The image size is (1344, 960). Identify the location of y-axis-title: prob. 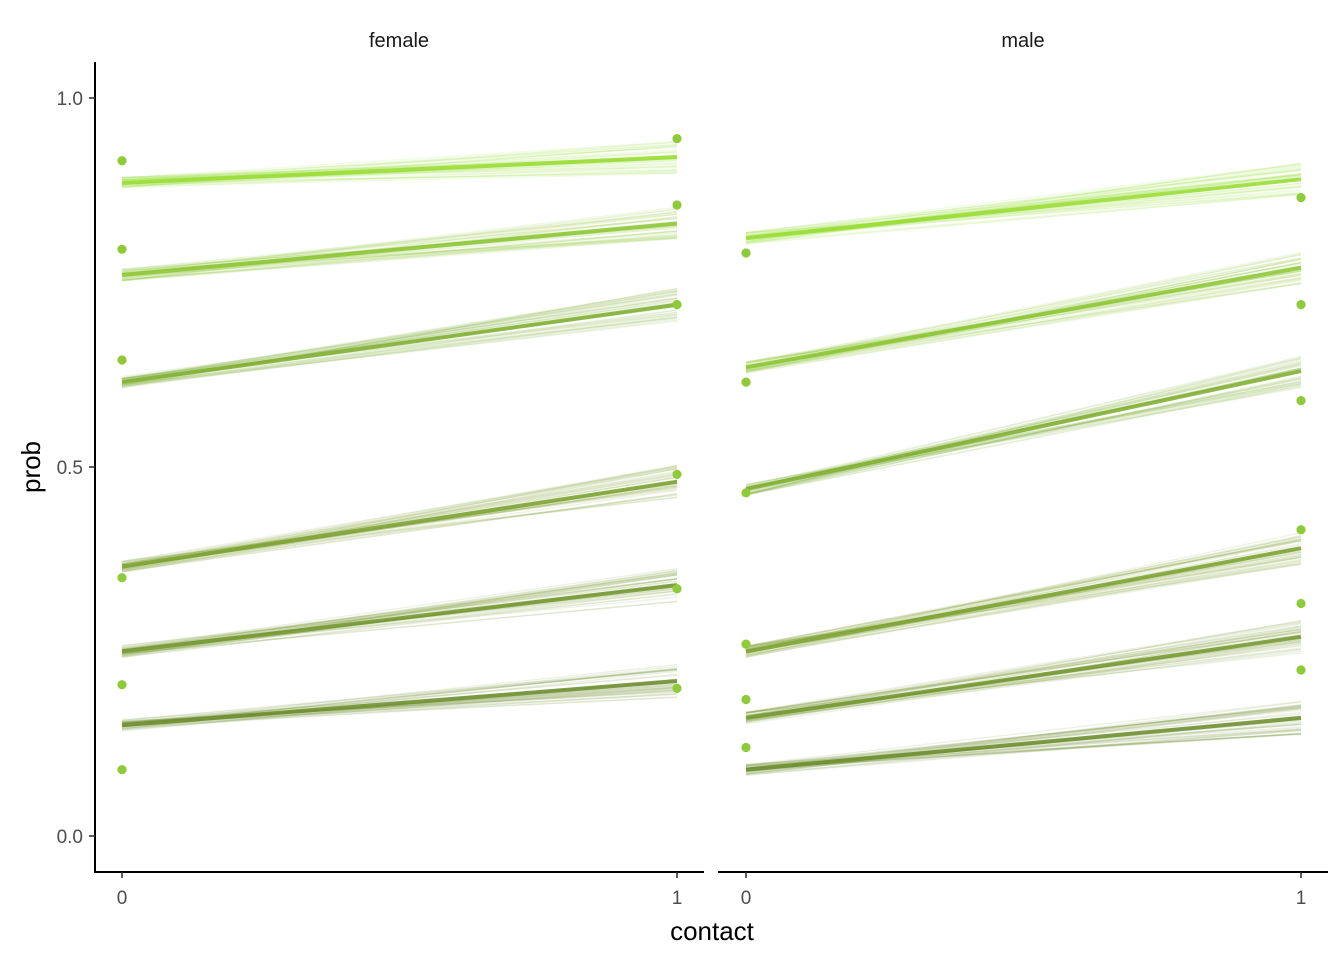
(31, 467).